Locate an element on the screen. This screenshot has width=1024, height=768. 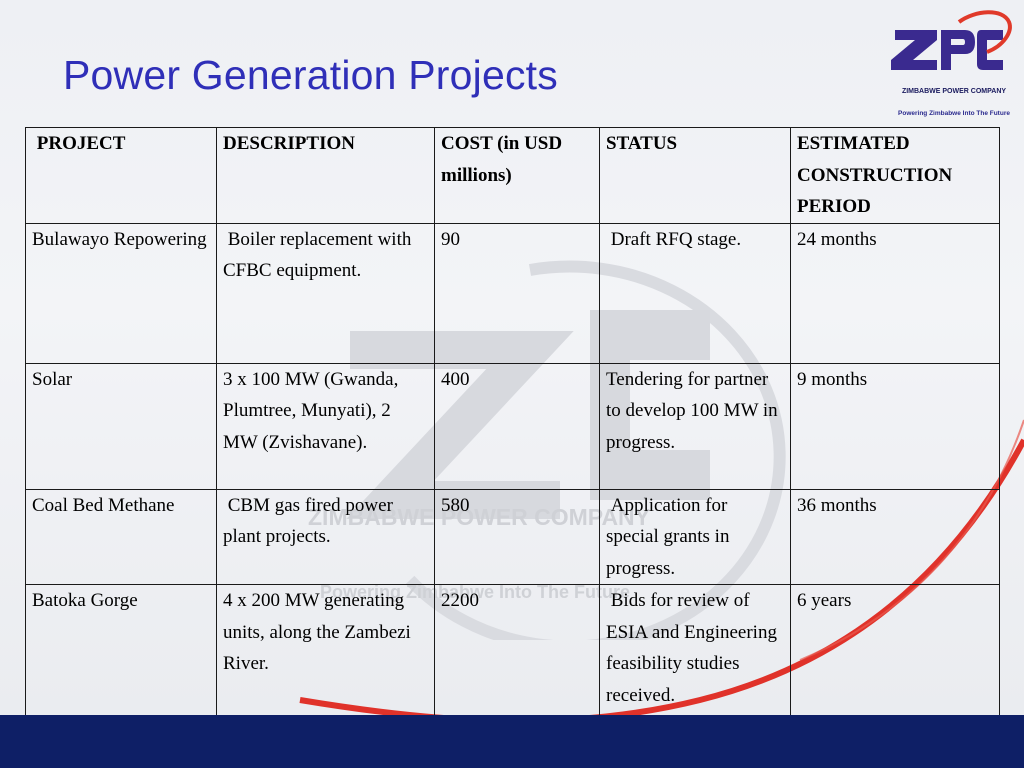
cell-description: Boiler replacement with CFBC equipment. is located at coordinates (325, 293).